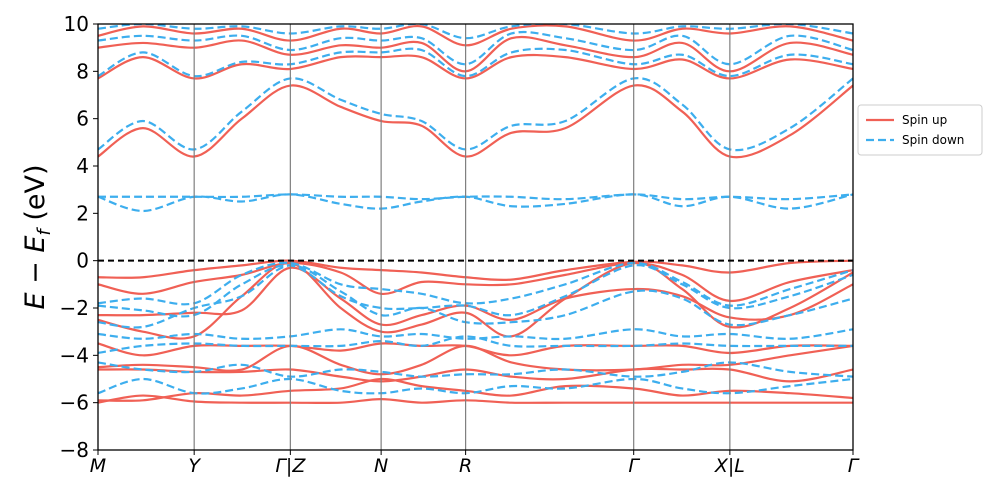 This screenshot has height=502, width=997. I want to click on y-tick-label: −2, so click(74, 308).